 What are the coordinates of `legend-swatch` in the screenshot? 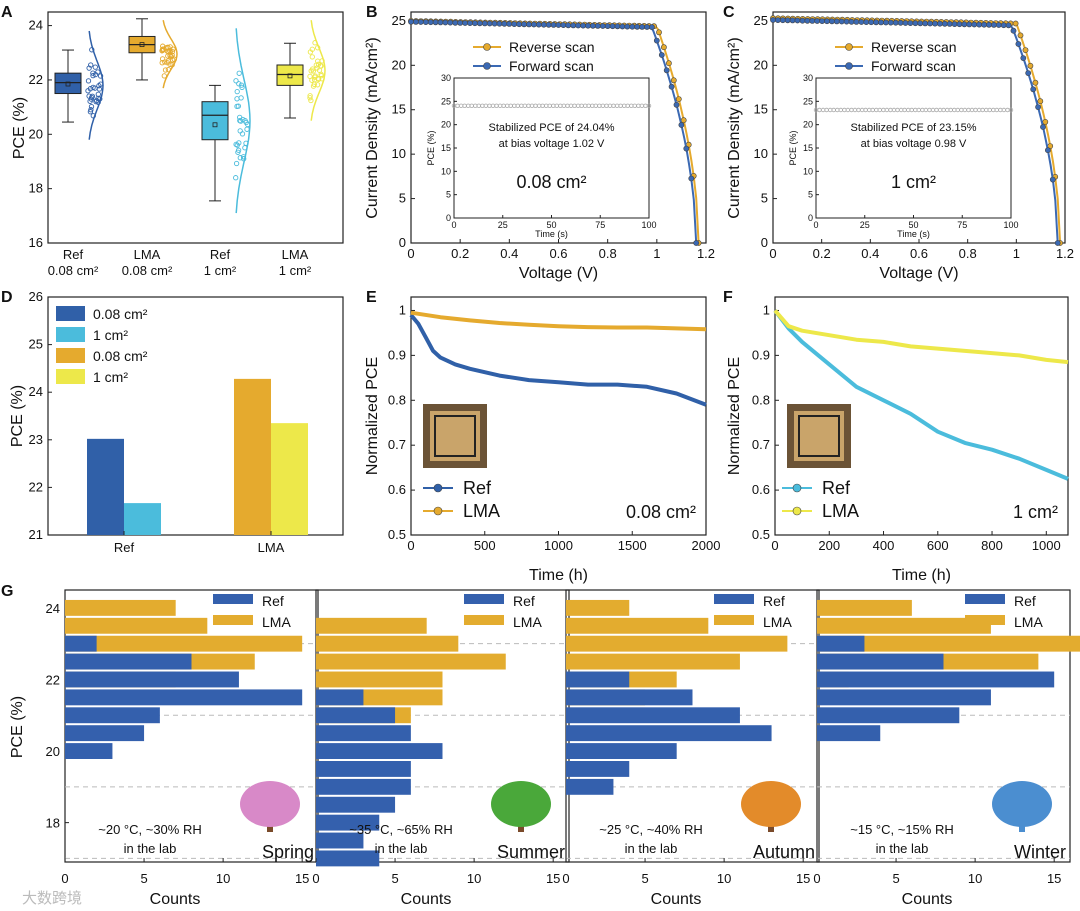 It's located at (70, 313).